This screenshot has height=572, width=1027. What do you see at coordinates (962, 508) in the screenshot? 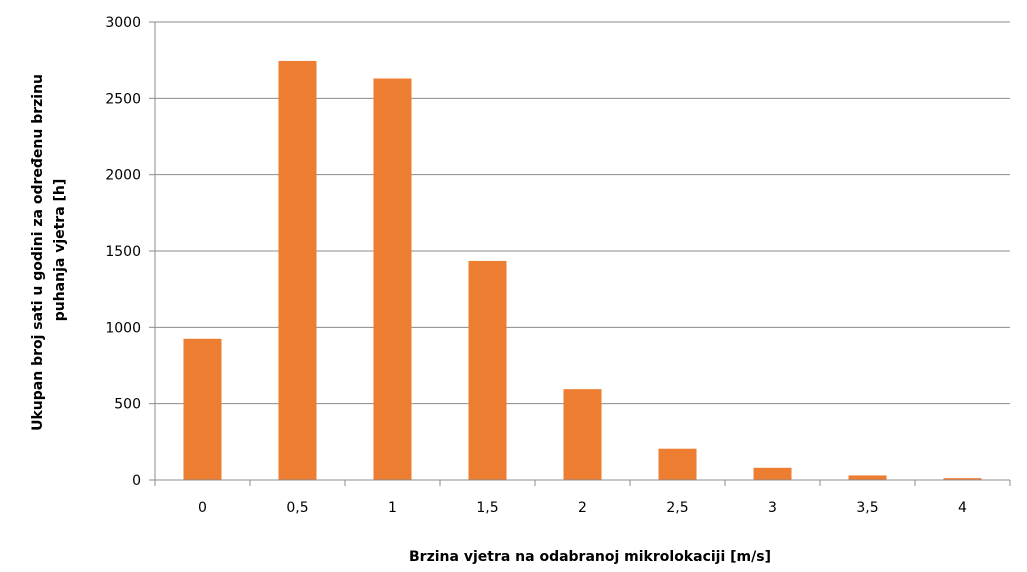
I see `x-tick-label: 4` at bounding box center [962, 508].